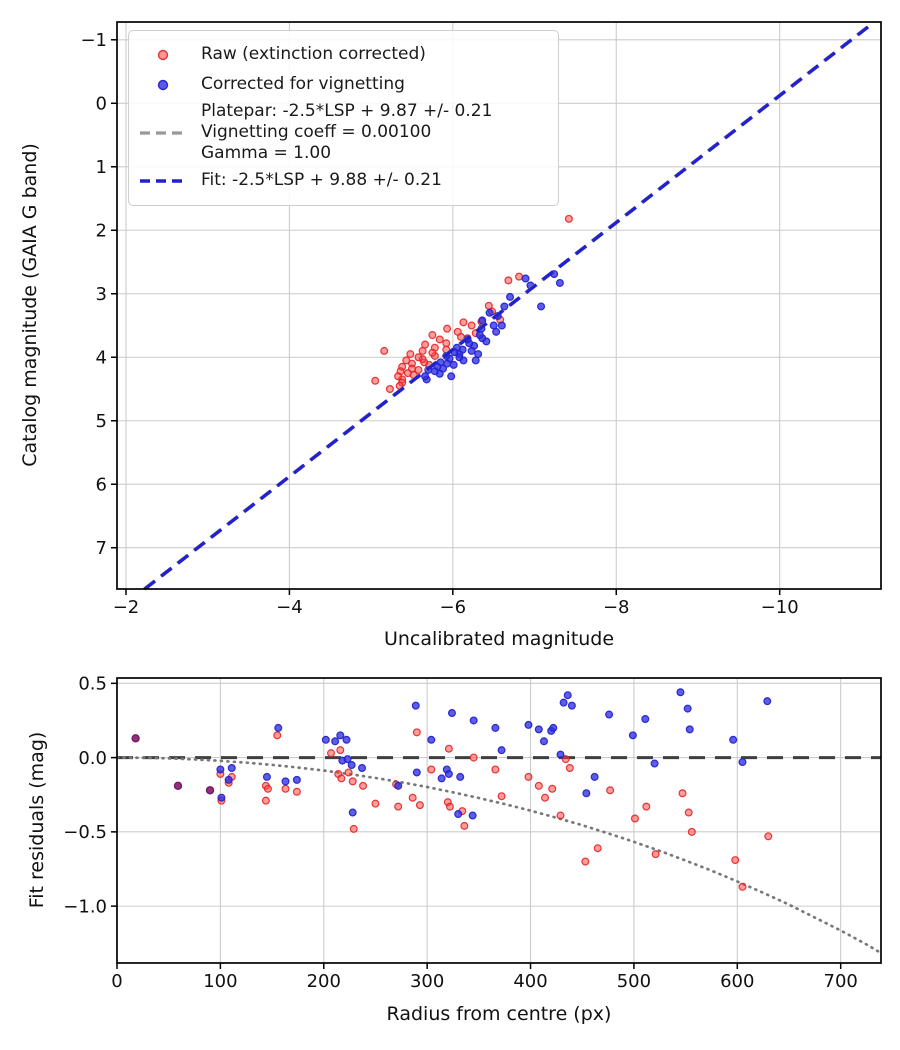 Image resolution: width=900 pixels, height=1050 pixels. What do you see at coordinates (173, 764) in the screenshot?
I see `bottom-plot-series-overlapping-raw-and-corrected` at bounding box center [173, 764].